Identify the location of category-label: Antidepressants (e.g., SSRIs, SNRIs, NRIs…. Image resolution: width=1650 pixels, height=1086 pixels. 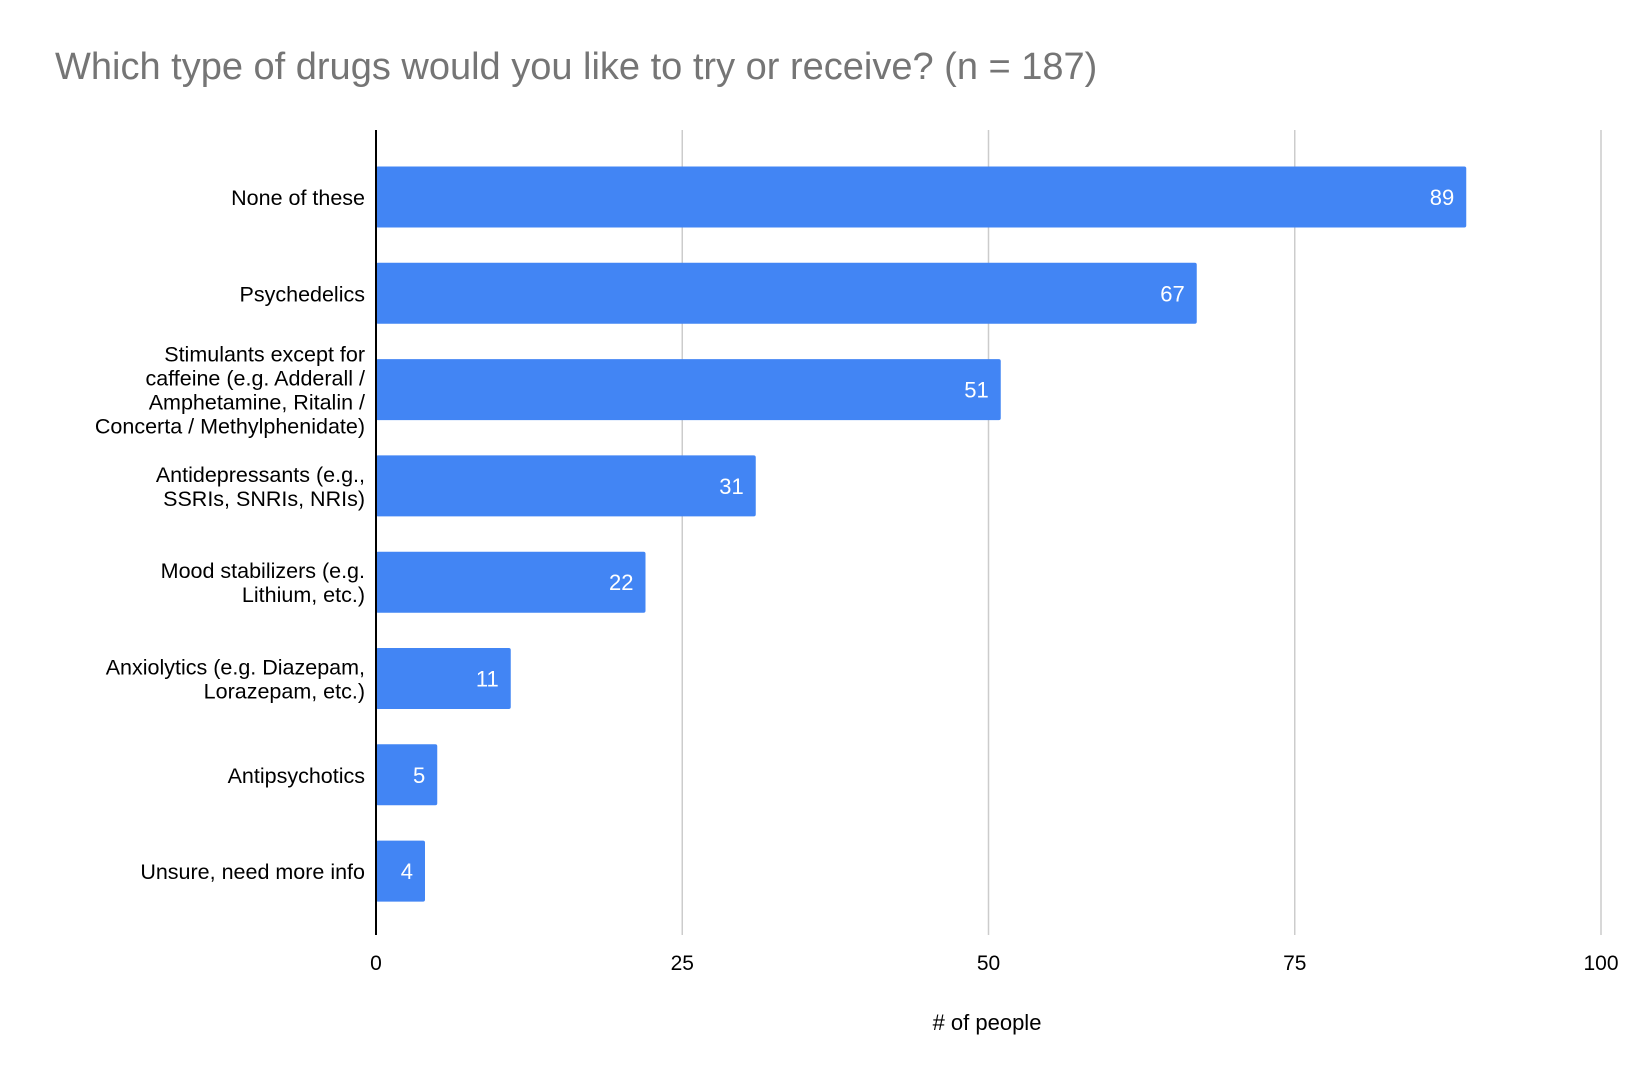
(260, 487).